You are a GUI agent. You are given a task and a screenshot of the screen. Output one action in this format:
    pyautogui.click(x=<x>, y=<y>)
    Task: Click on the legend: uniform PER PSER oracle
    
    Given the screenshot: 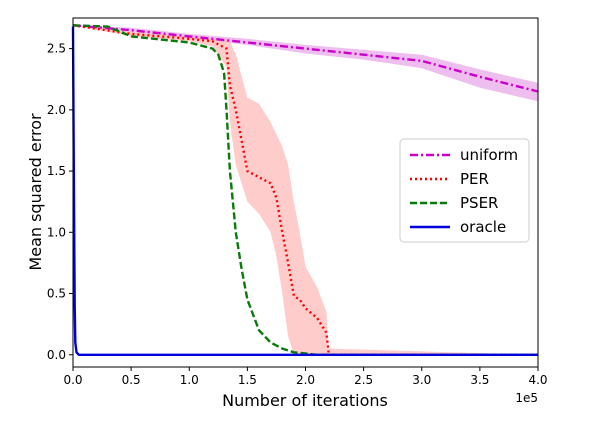 What is the action you would take?
    pyautogui.click(x=464, y=190)
    